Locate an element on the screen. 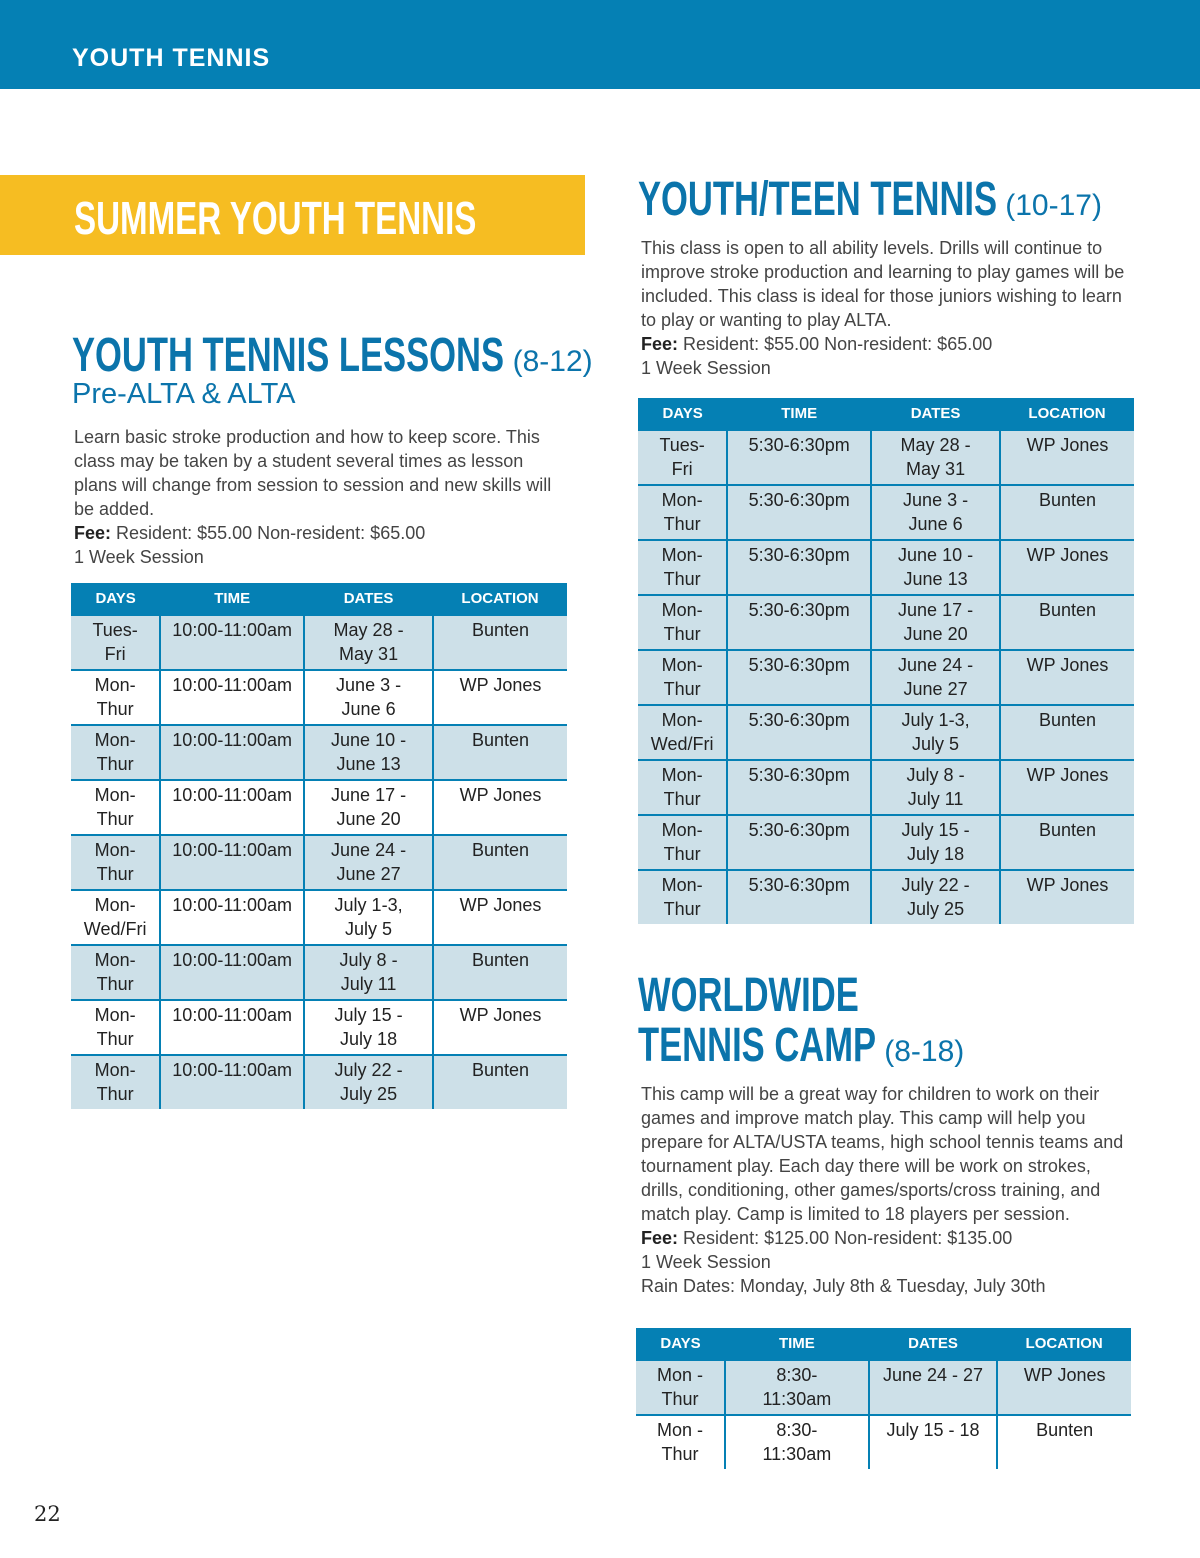 This screenshot has height=1558, width=1200. table-cell: 8:30- 11:30am is located at coordinates (796, 1387).